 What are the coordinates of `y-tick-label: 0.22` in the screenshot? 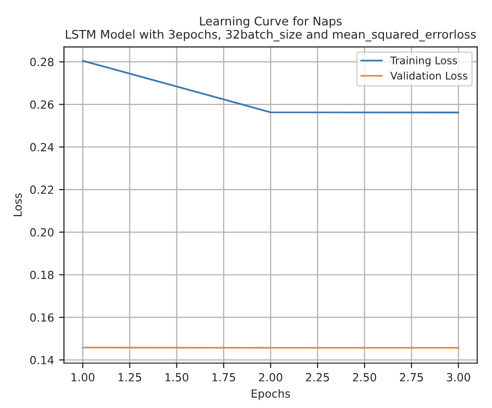 It's located at (42, 190).